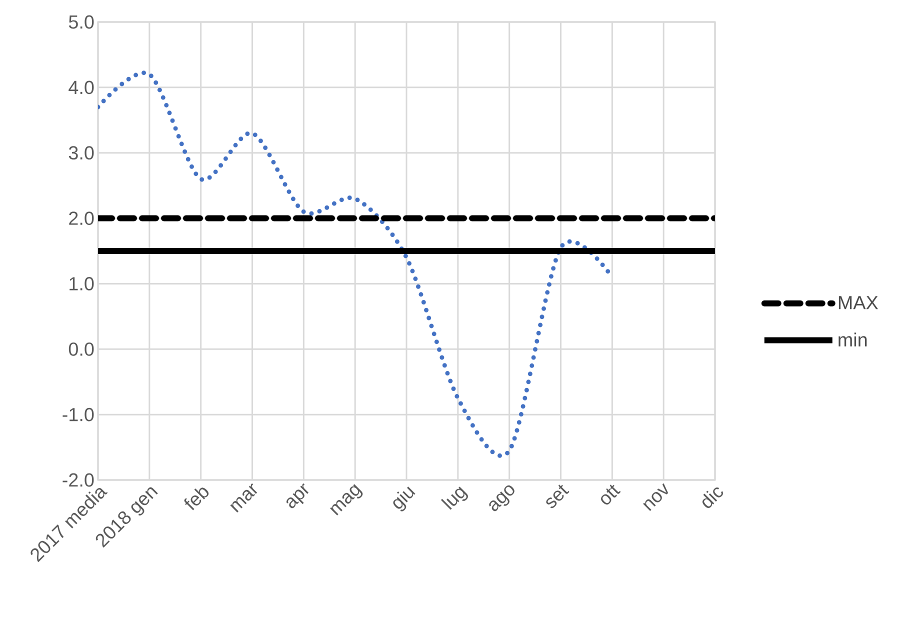 This screenshot has width=900, height=628. I want to click on y-tick-label: 5.0, so click(81, 22).